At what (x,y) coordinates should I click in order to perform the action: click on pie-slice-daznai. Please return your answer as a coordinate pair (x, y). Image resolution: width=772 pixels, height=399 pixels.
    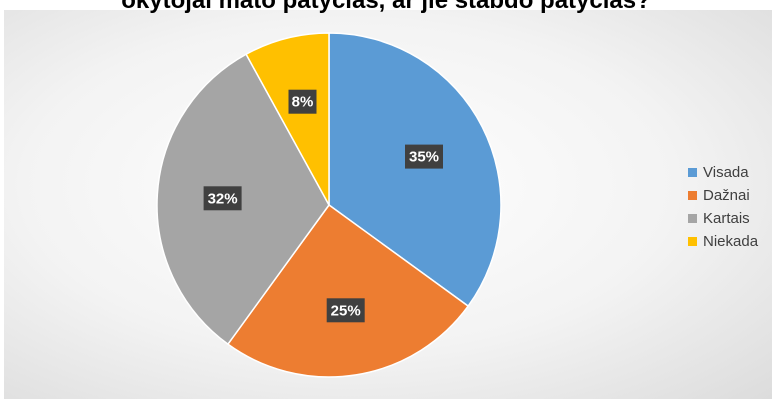
    Looking at the image, I should click on (348, 290).